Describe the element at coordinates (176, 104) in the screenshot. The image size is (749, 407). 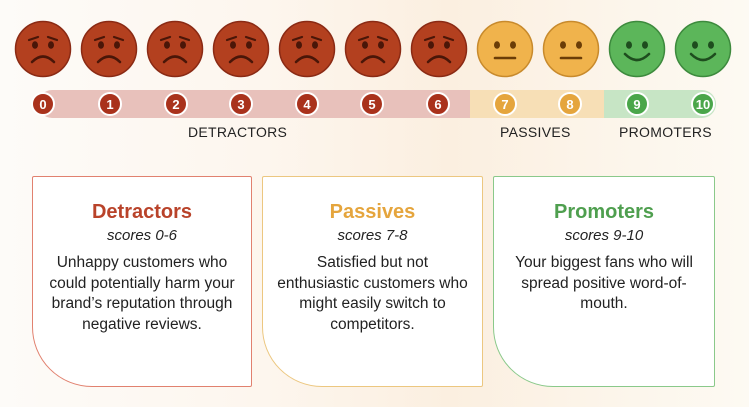
I see `score-2: 2` at that location.